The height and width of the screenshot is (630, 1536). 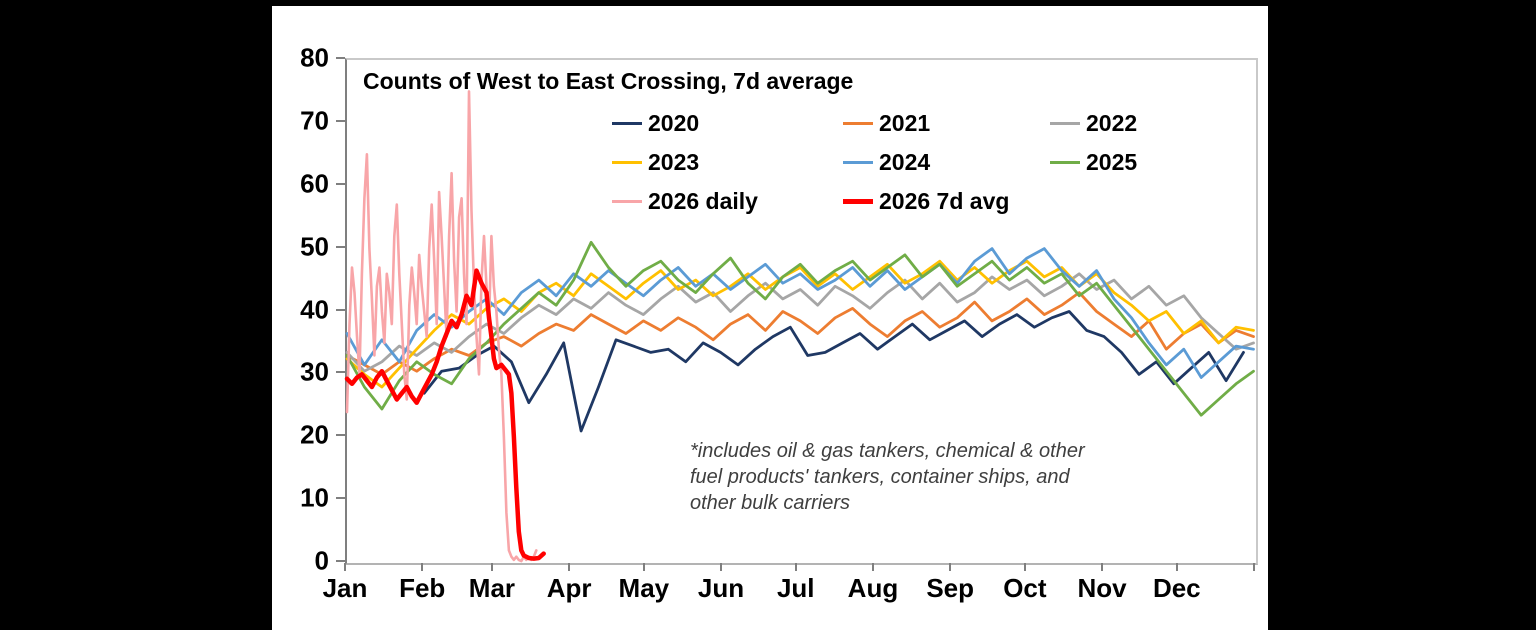 I want to click on legend-marker-2024, so click(x=858, y=162).